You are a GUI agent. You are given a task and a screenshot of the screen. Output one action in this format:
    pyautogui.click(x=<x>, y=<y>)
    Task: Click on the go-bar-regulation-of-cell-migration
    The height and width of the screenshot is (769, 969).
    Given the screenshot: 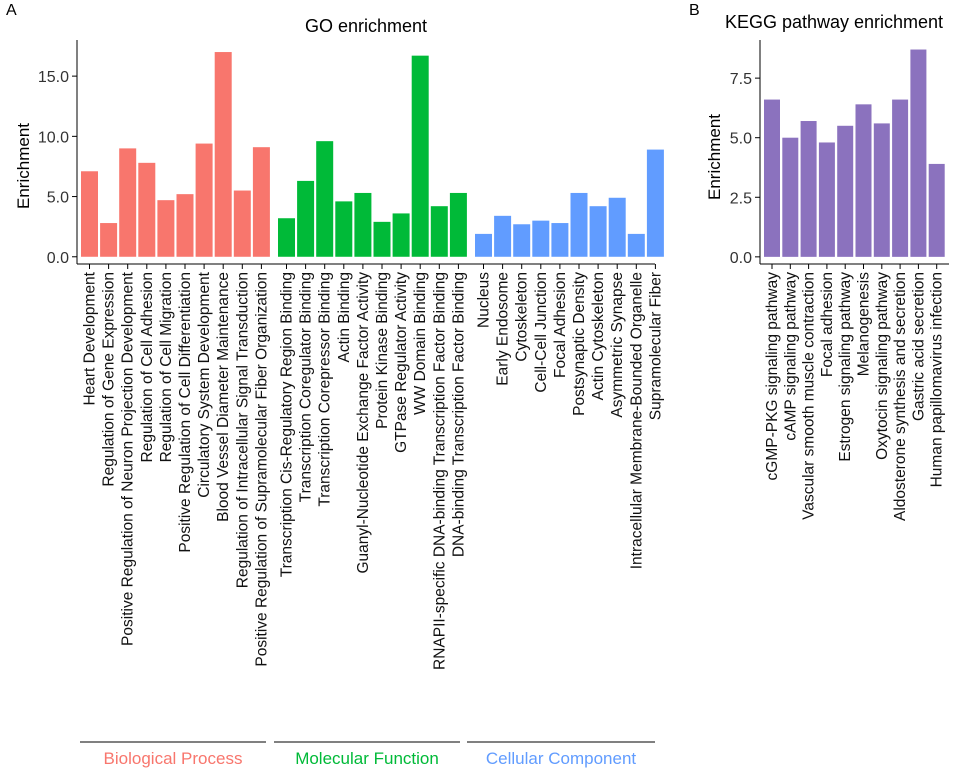 What is the action you would take?
    pyautogui.click(x=166, y=228)
    